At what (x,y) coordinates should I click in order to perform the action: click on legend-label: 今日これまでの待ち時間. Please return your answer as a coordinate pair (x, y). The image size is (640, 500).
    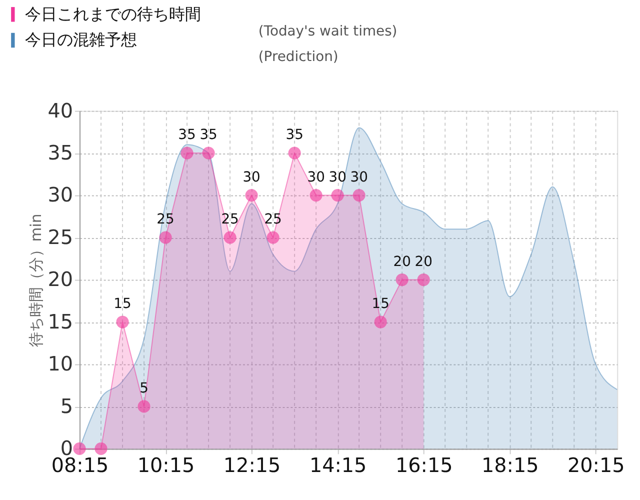
    Looking at the image, I should click on (112, 14).